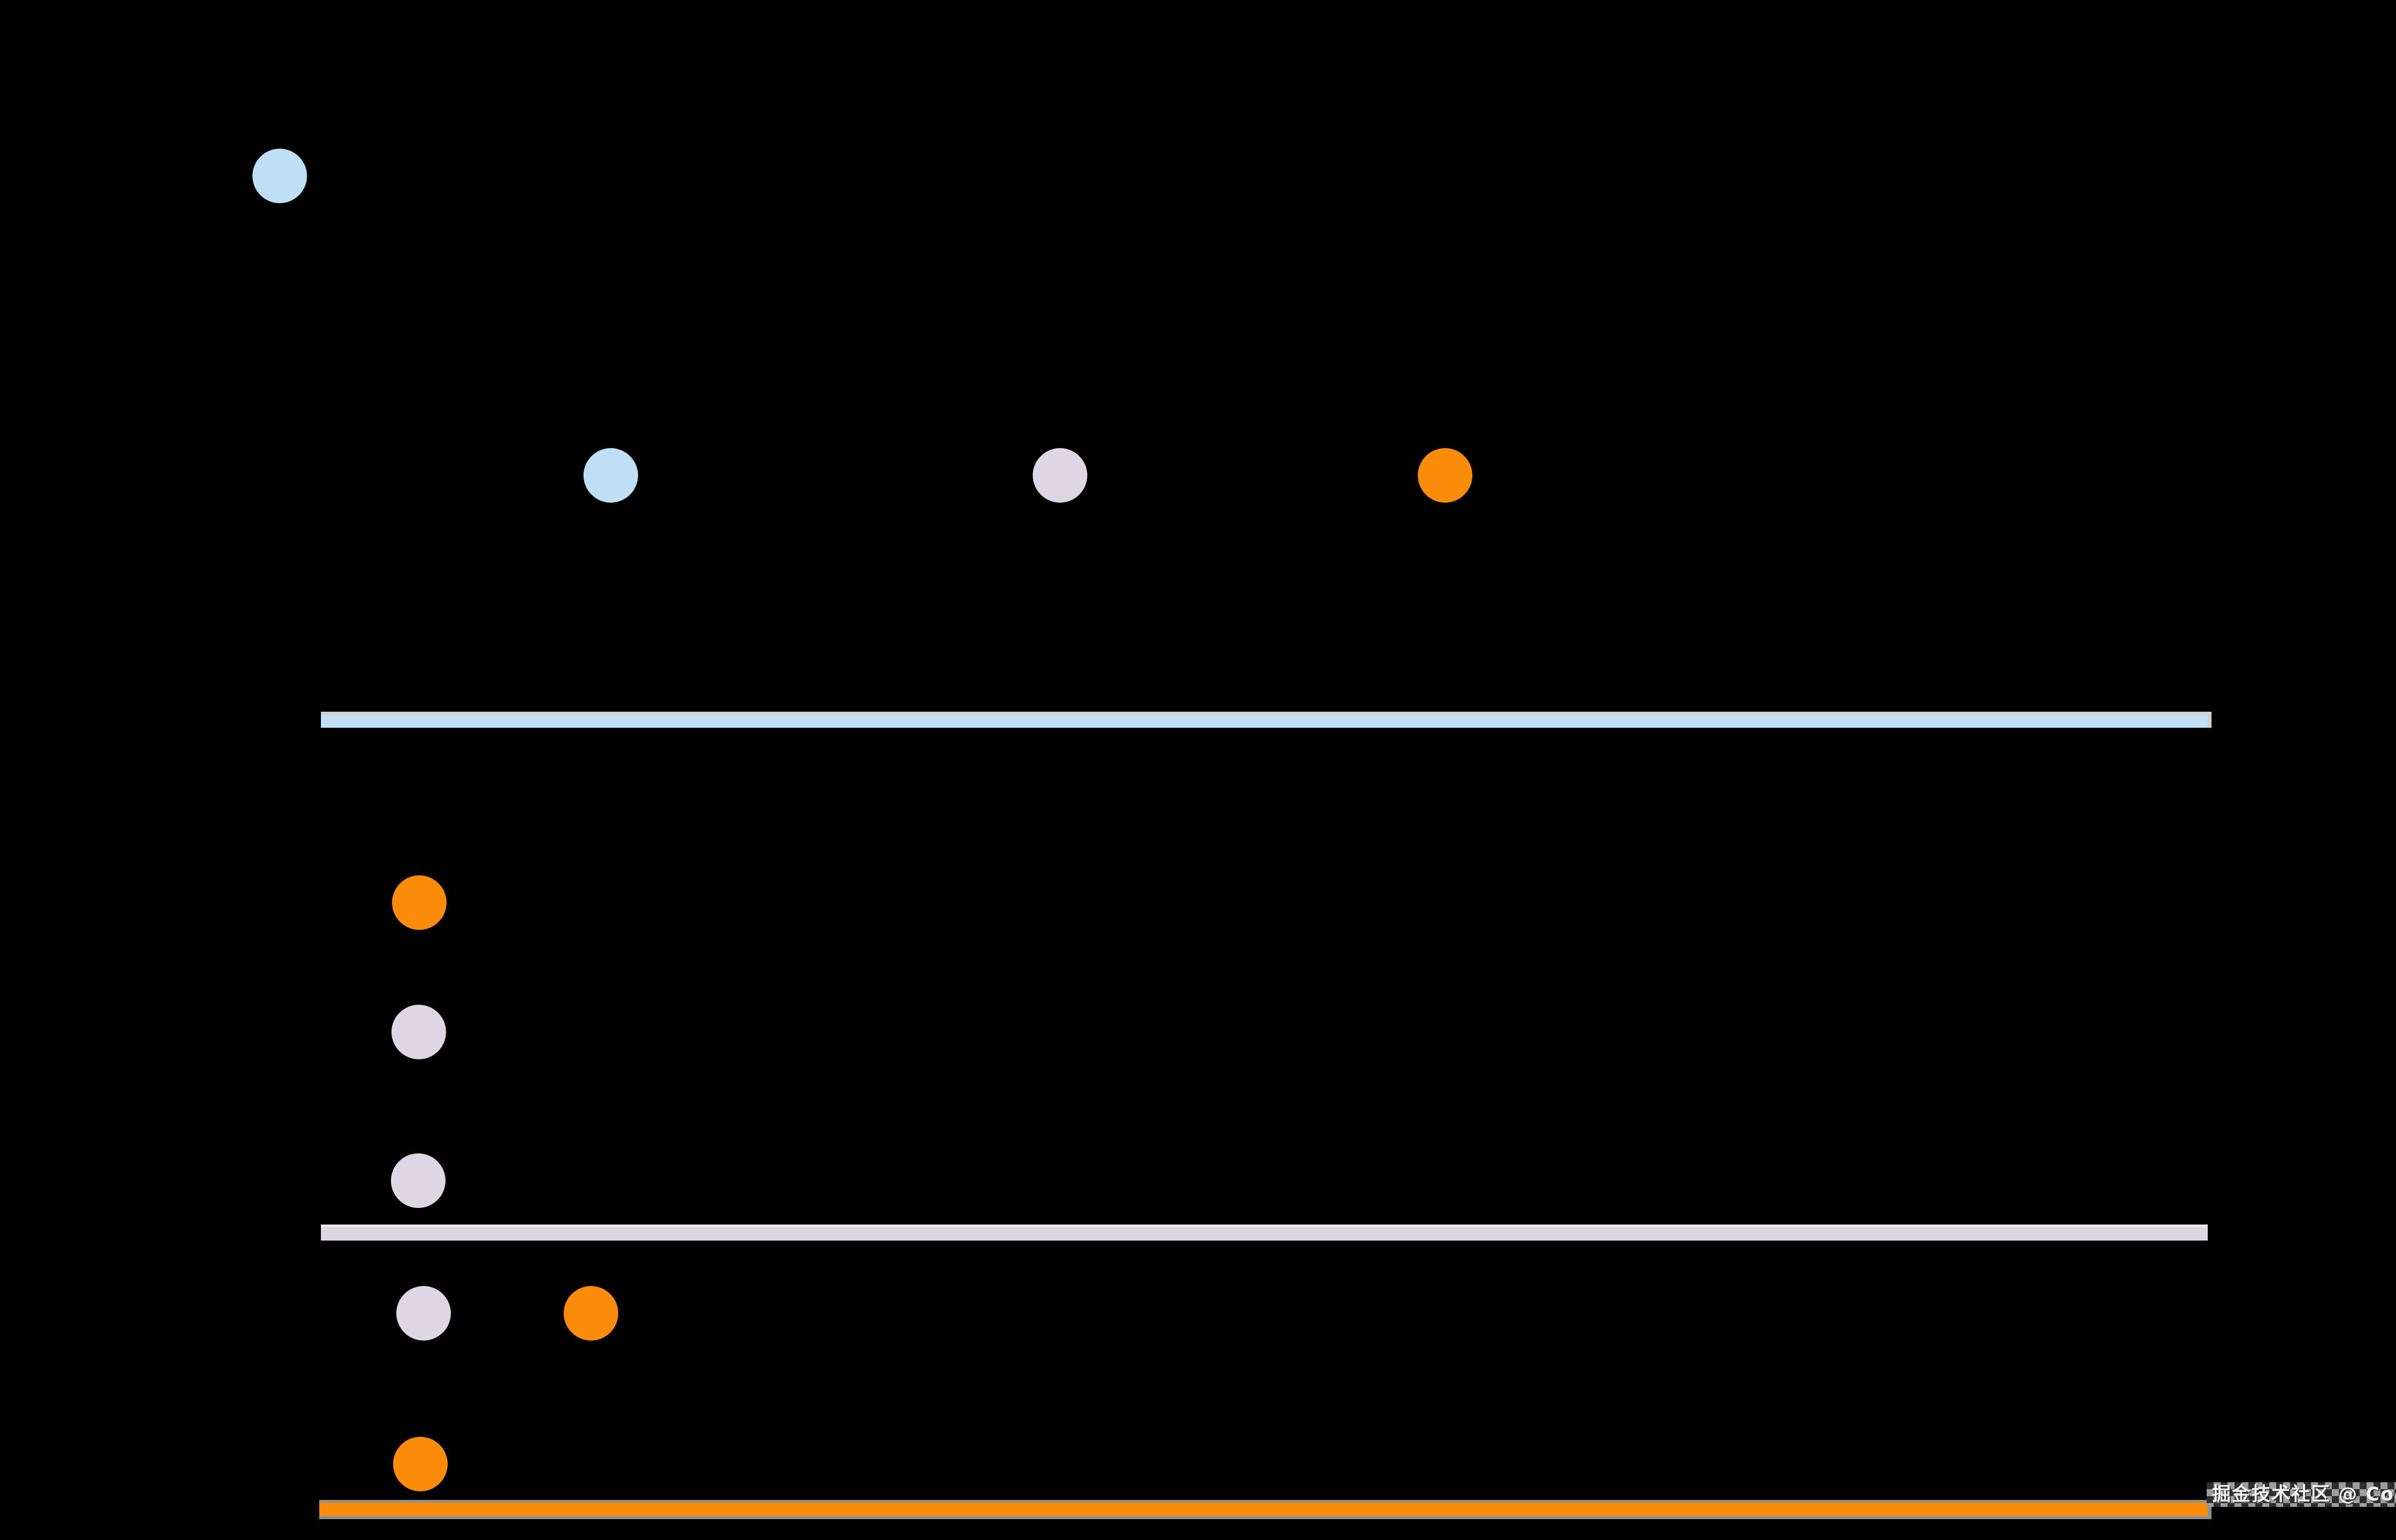 The width and height of the screenshot is (2396, 1540). What do you see at coordinates (1265, 721) in the screenshot?
I see `light-blue-bar` at bounding box center [1265, 721].